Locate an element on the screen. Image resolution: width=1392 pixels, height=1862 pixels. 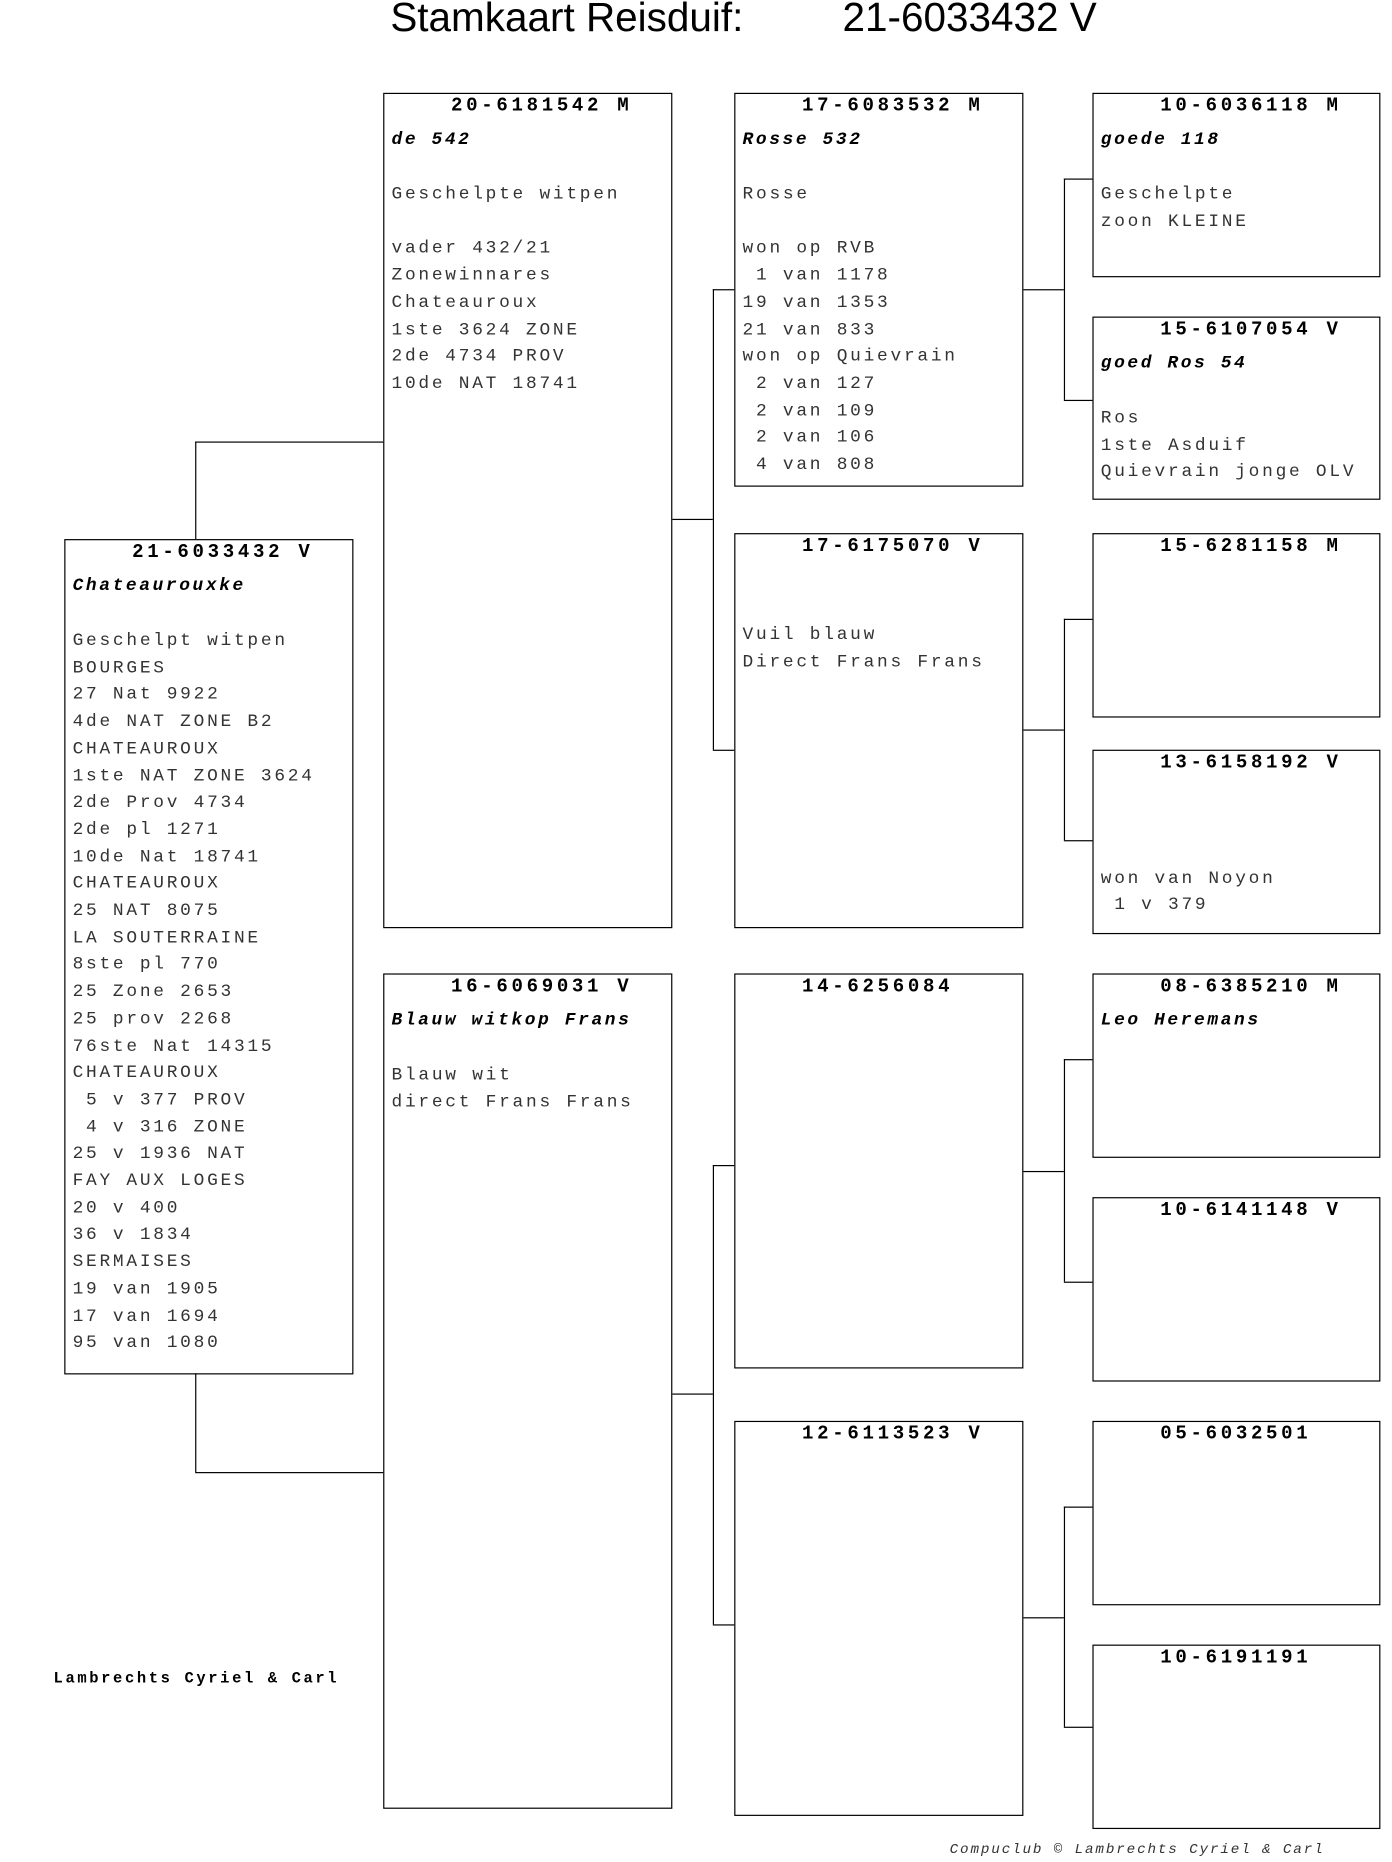
ring-number: 08-6385210 M is located at coordinates (1251, 986).